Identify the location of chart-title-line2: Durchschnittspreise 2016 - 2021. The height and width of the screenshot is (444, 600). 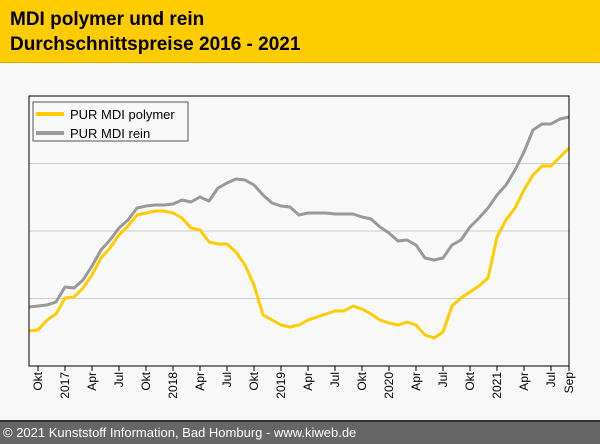
(155, 44).